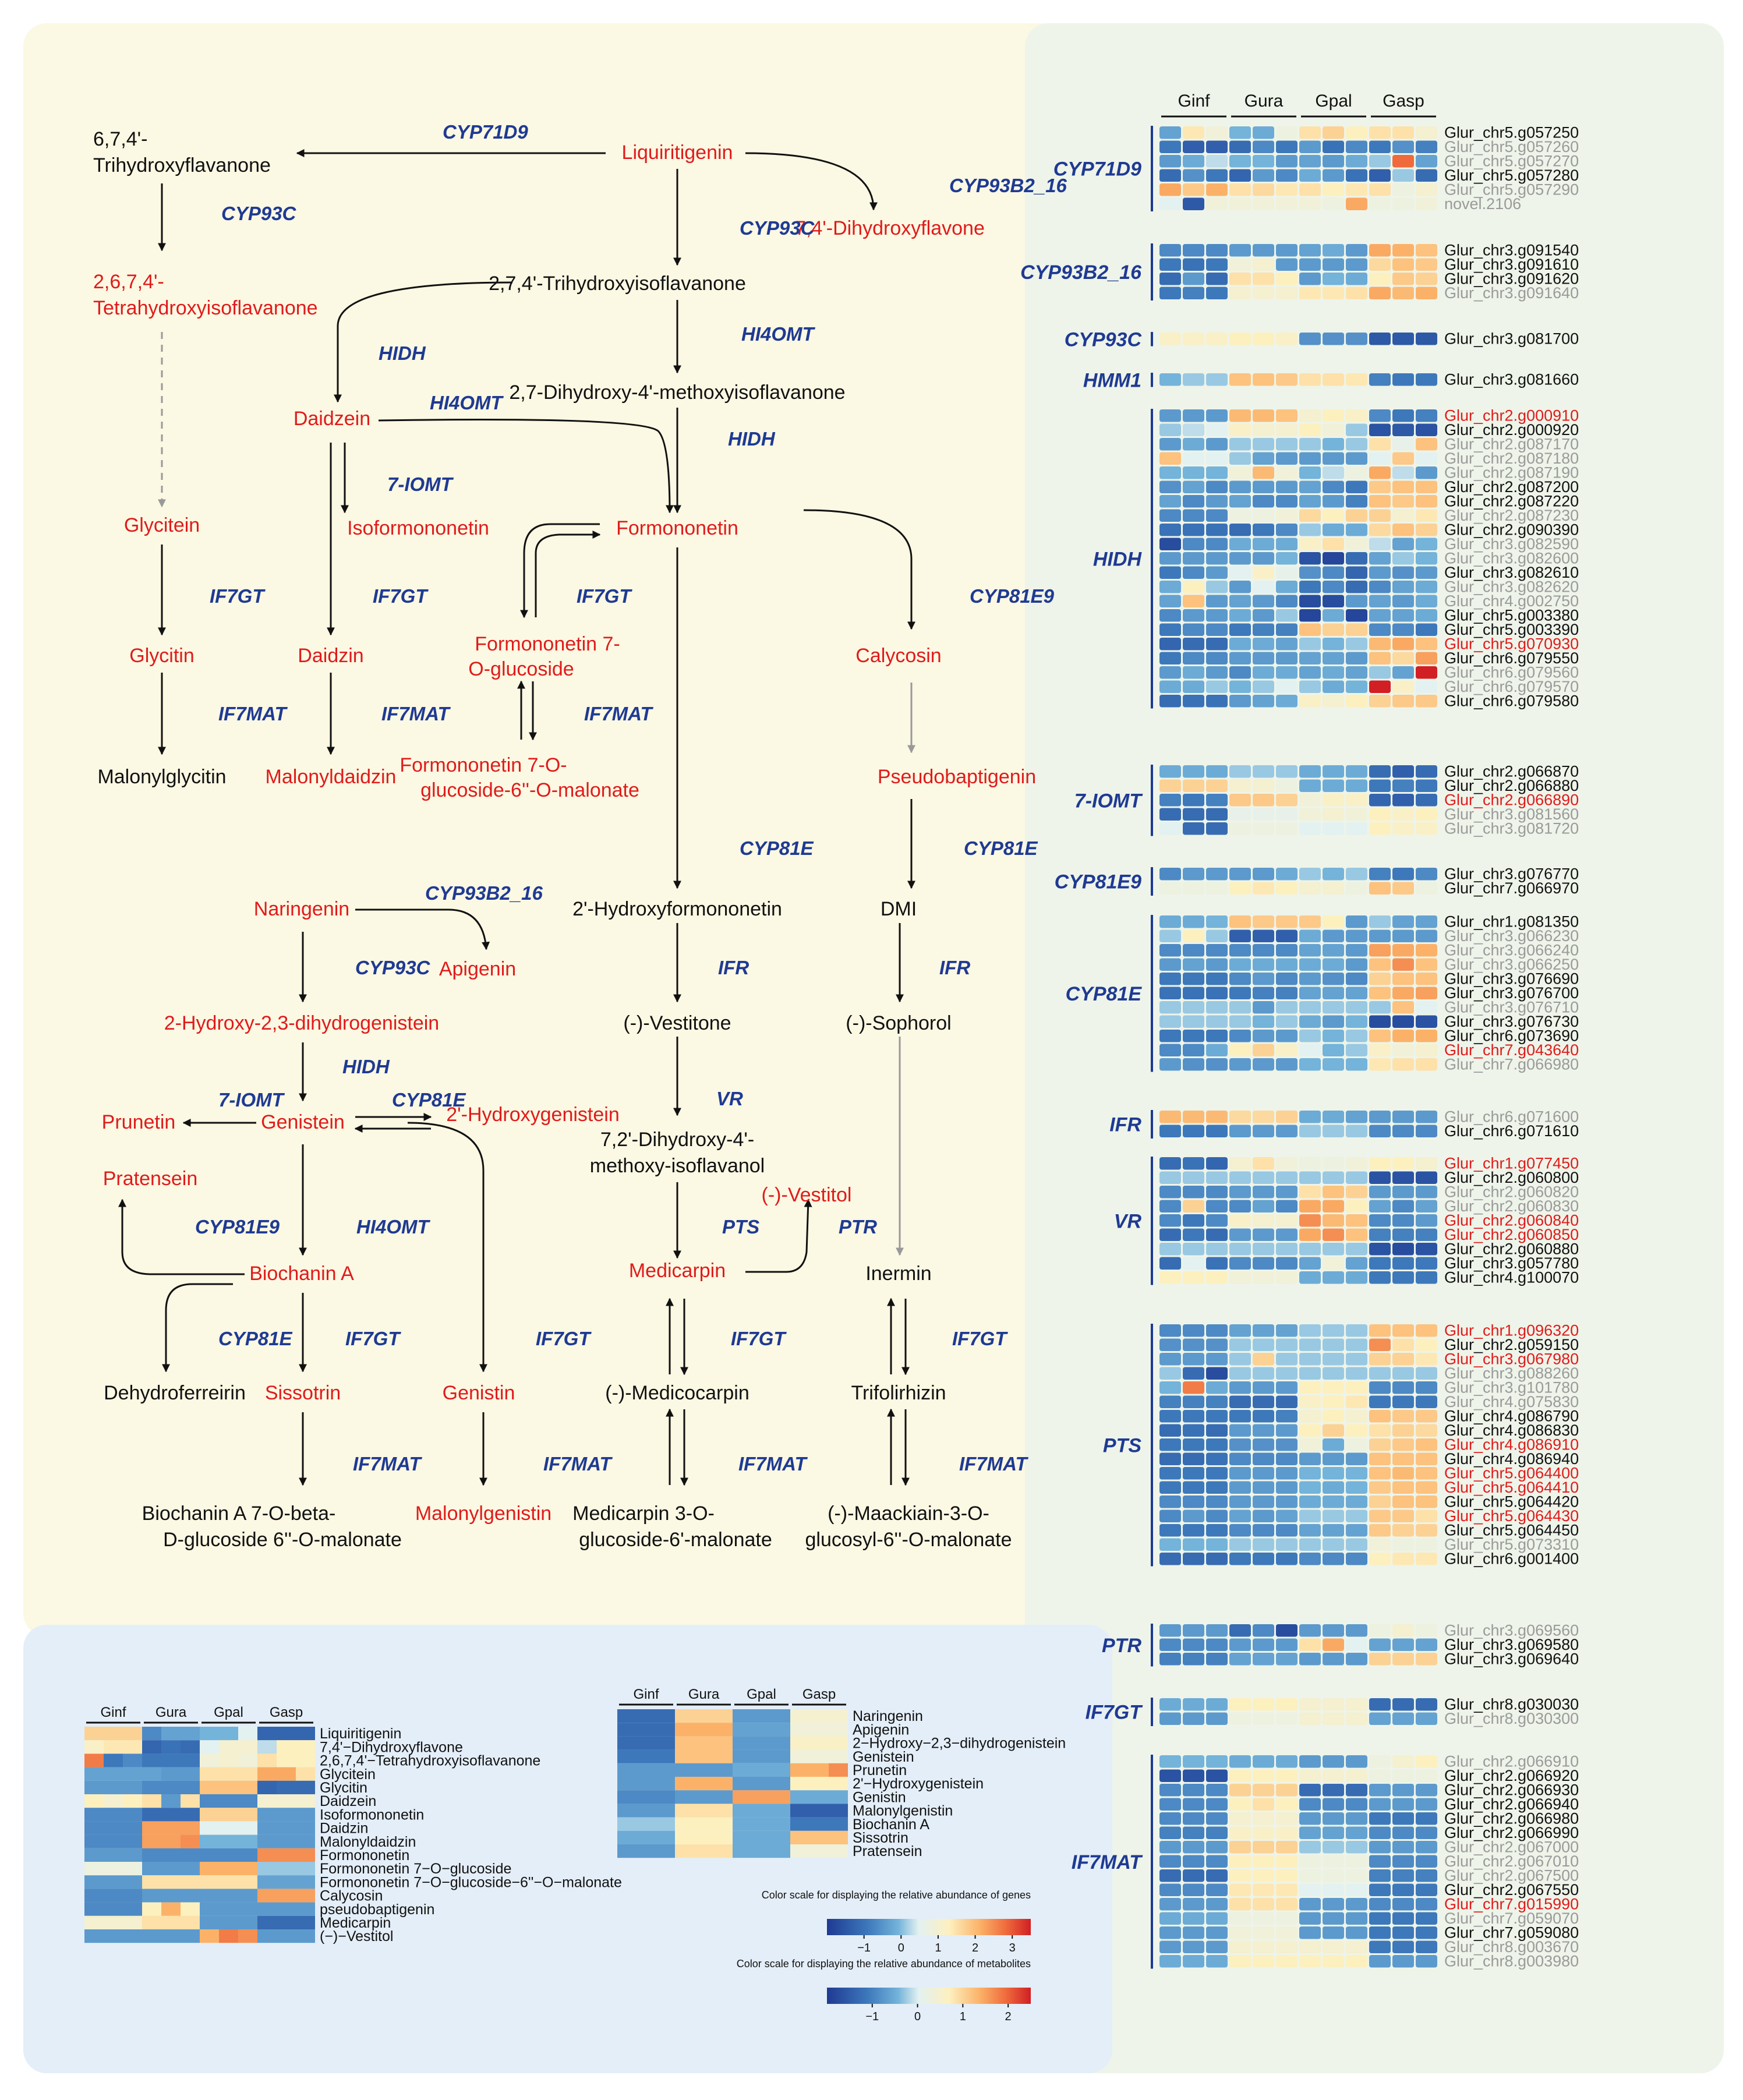 This screenshot has width=1743, height=2100. What do you see at coordinates (1511, 979) in the screenshot?
I see `gene-name-label: Glur_chr3.g076690` at bounding box center [1511, 979].